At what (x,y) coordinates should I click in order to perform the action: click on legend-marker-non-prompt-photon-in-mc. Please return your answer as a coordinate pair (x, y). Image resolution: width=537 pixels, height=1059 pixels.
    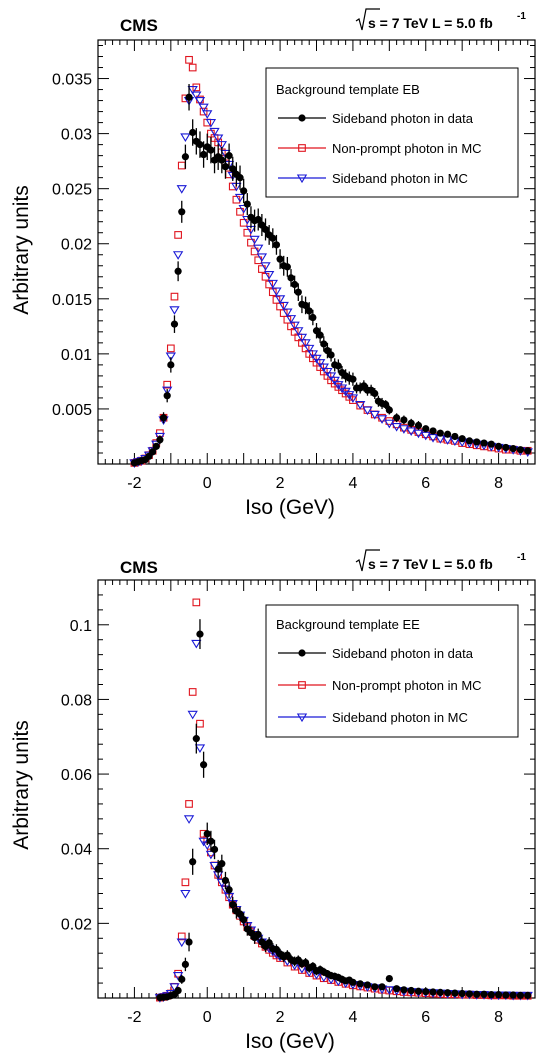
    Looking at the image, I should click on (302, 685).